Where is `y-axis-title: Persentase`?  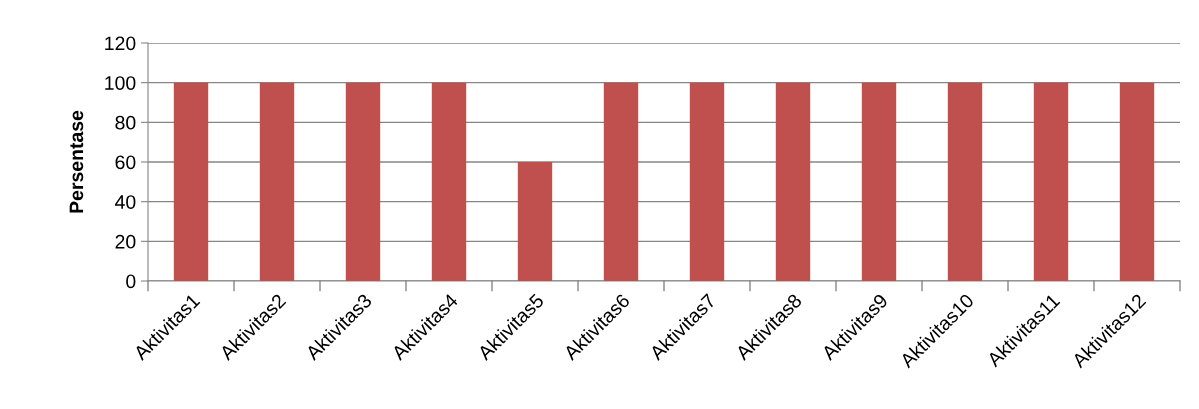
y-axis-title: Persentase is located at coordinates (76, 161).